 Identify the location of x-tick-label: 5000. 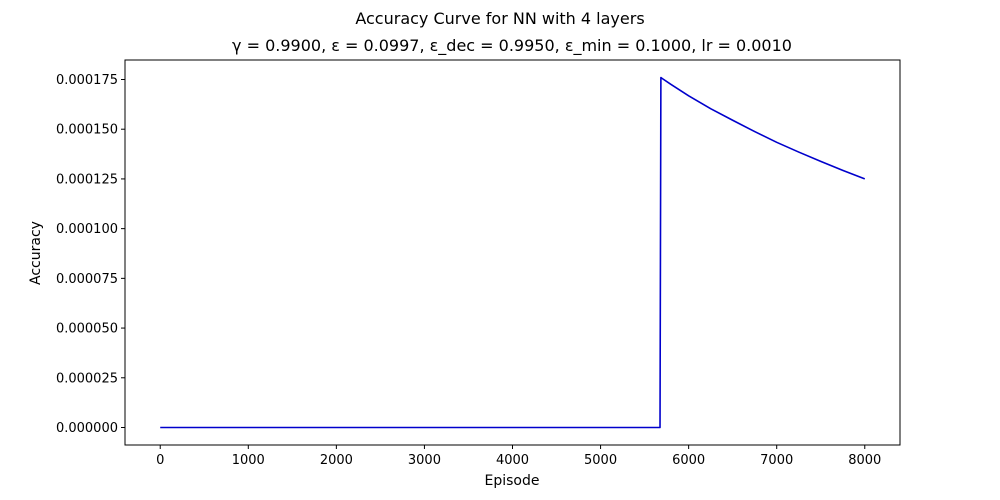
(600, 460).